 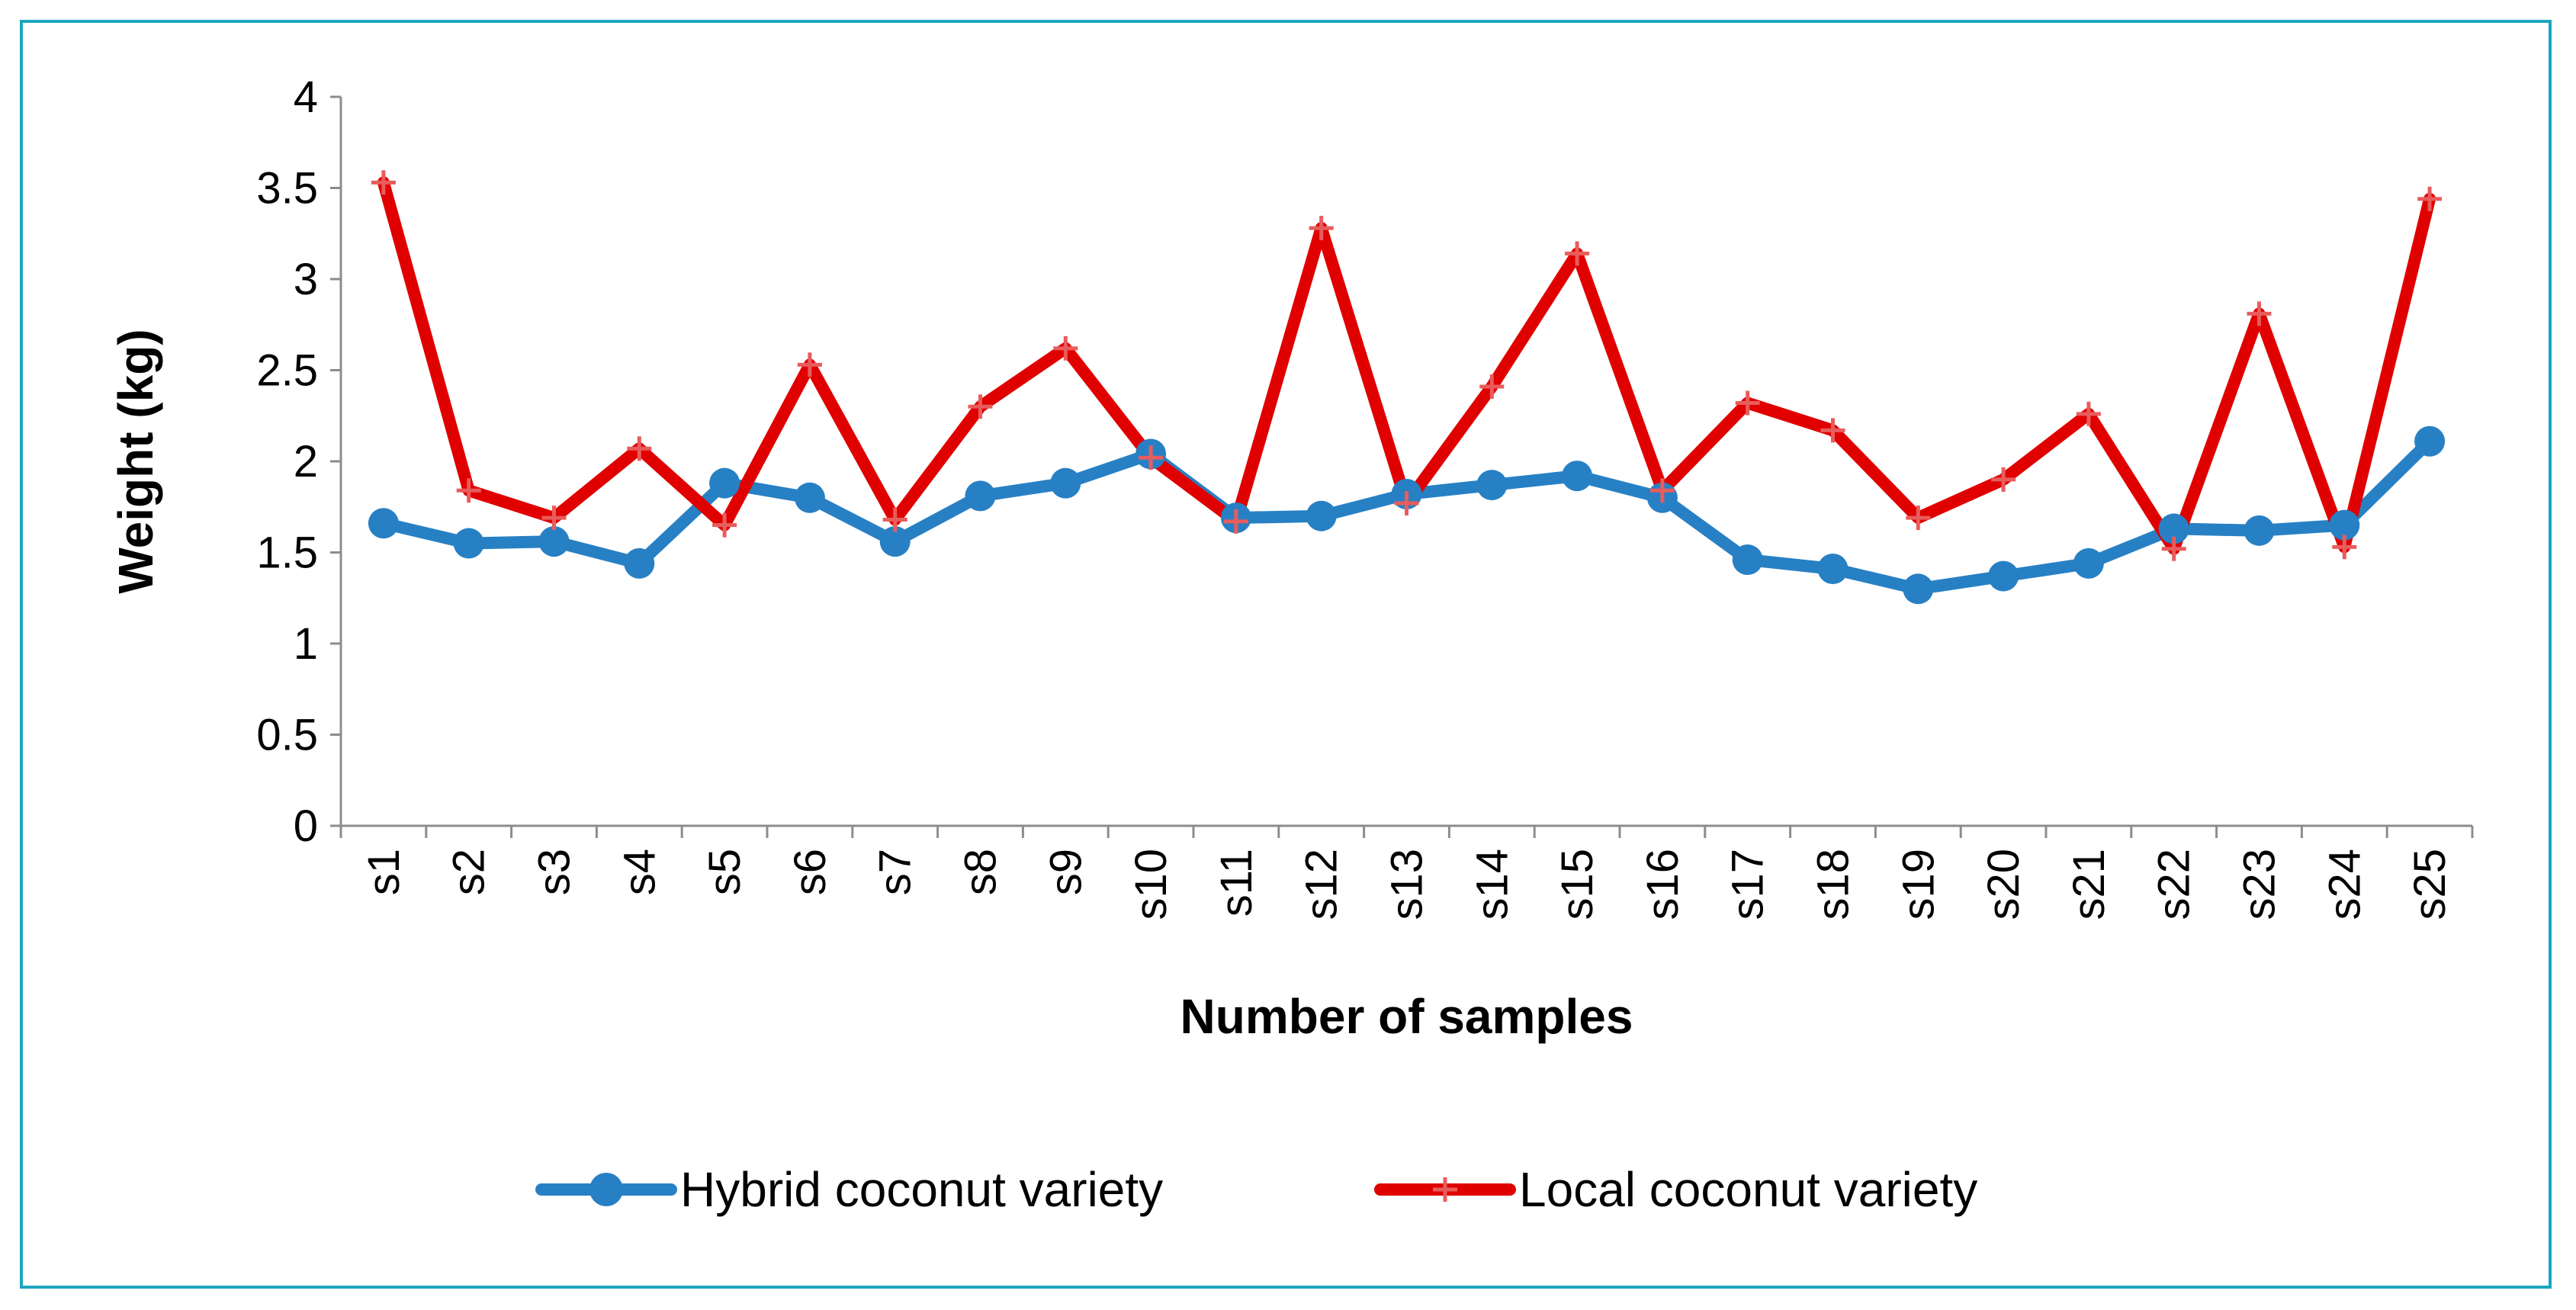 I want to click on x-tick-label: s1, so click(x=384, y=872).